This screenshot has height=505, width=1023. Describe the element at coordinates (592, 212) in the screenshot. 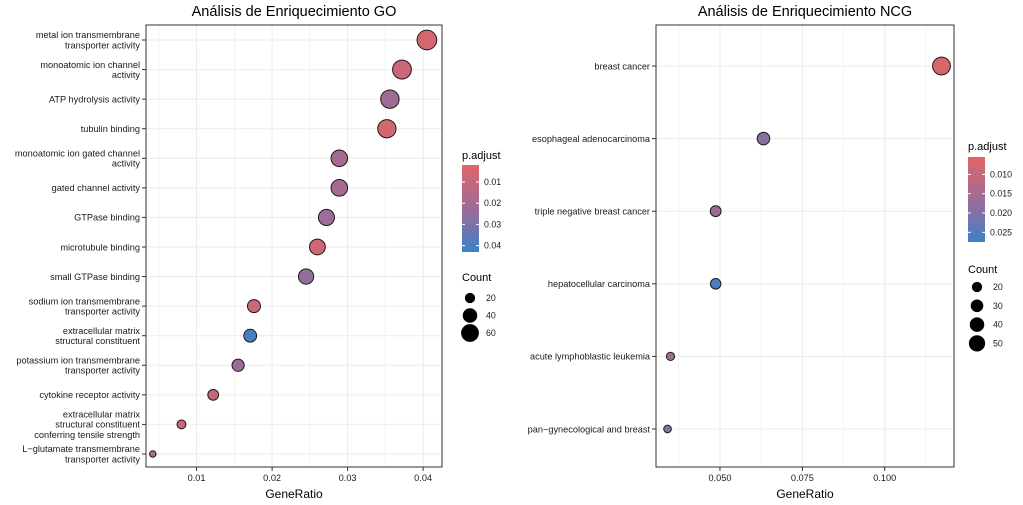

I see `y-tick-label: triple negative breast cancer` at that location.